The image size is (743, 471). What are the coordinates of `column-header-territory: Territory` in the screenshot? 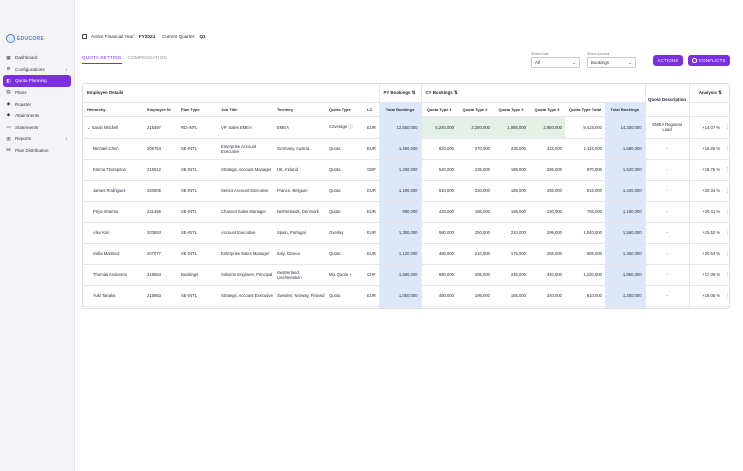 It's located at (301, 109).